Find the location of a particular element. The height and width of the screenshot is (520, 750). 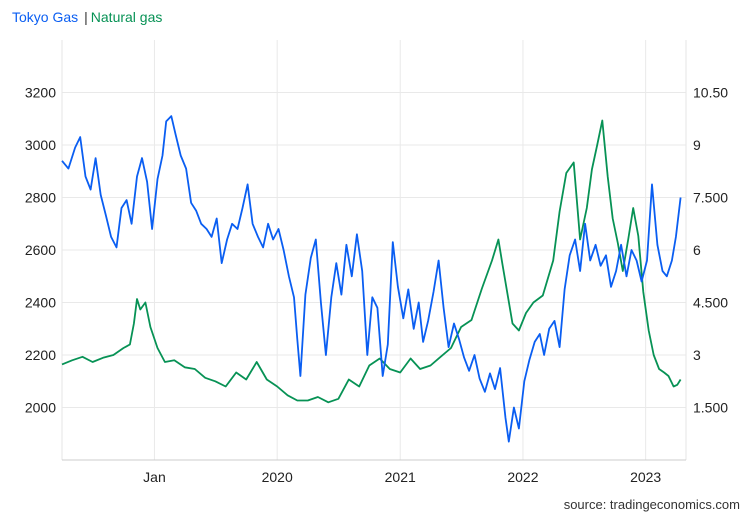

x-tick-label: 2023 is located at coordinates (645, 477).